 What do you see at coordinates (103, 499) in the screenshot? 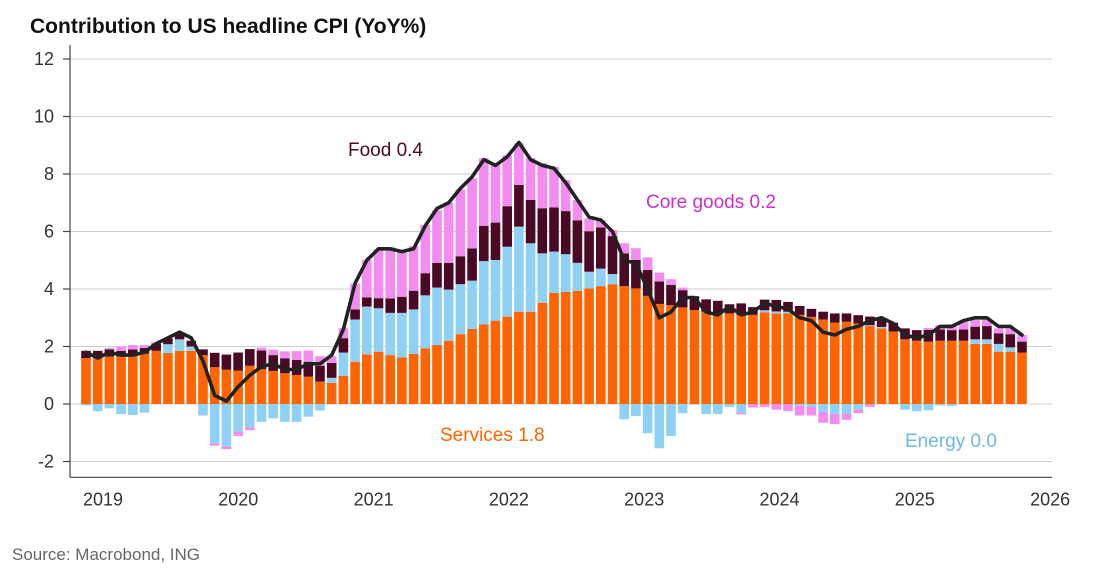
I see `x-tick-label: 2019` at bounding box center [103, 499].